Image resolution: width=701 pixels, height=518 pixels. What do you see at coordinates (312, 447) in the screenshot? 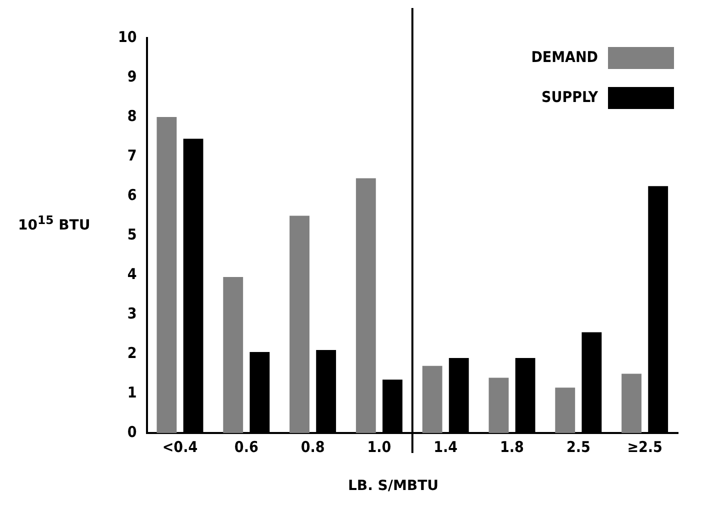
I see `x-tick-label: 0.8` at bounding box center [312, 447].